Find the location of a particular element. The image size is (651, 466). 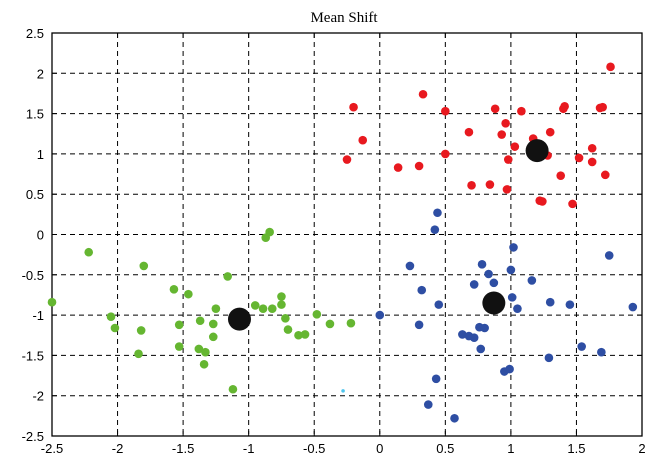

x-tick-label: 2 is located at coordinates (641, 448).